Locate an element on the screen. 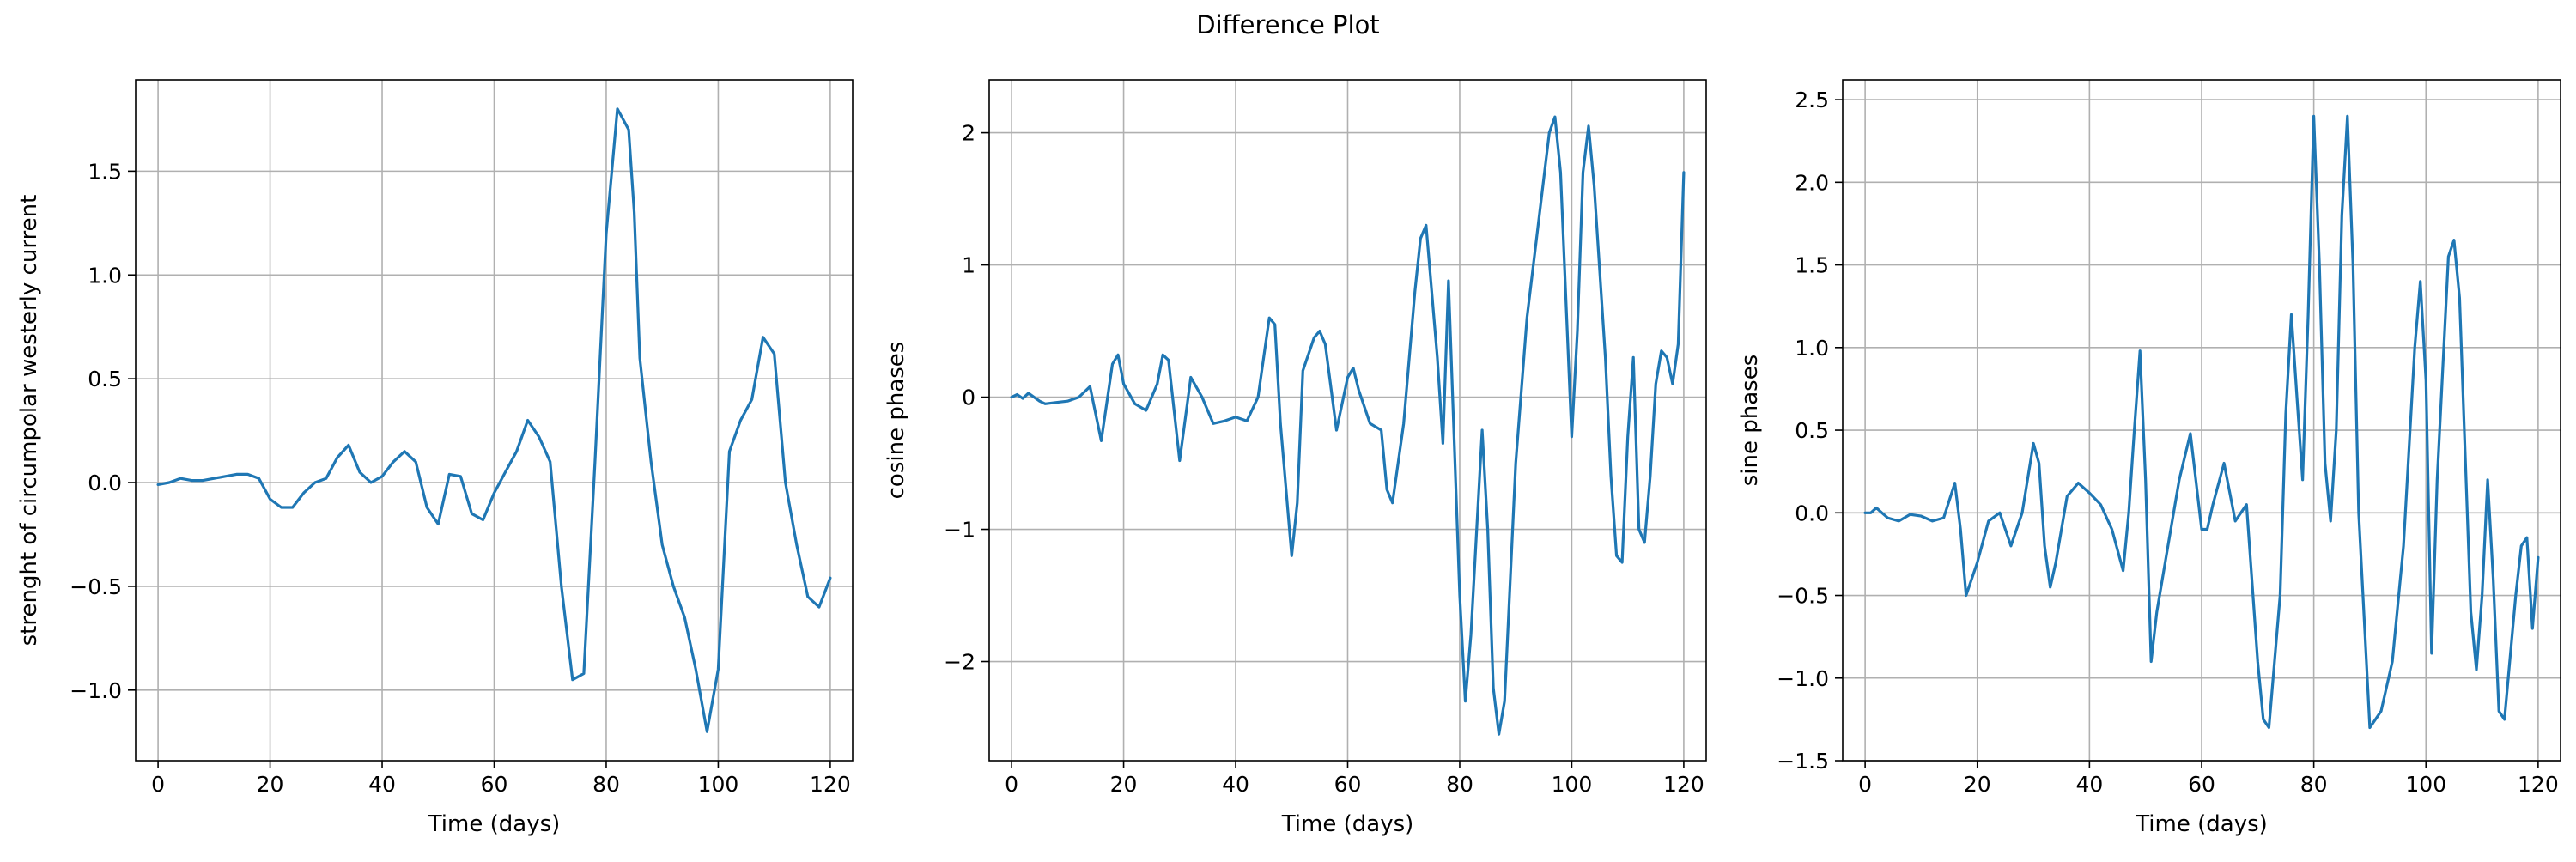  y-tick-label: 2.0 is located at coordinates (1812, 182).